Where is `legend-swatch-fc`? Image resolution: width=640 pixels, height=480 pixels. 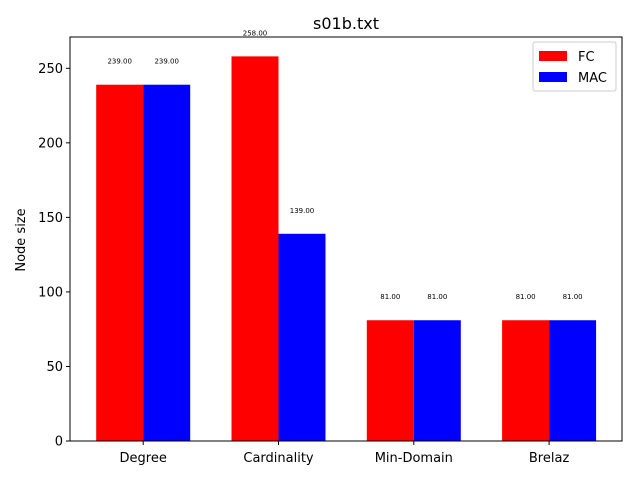
legend-swatch-fc is located at coordinates (553, 56).